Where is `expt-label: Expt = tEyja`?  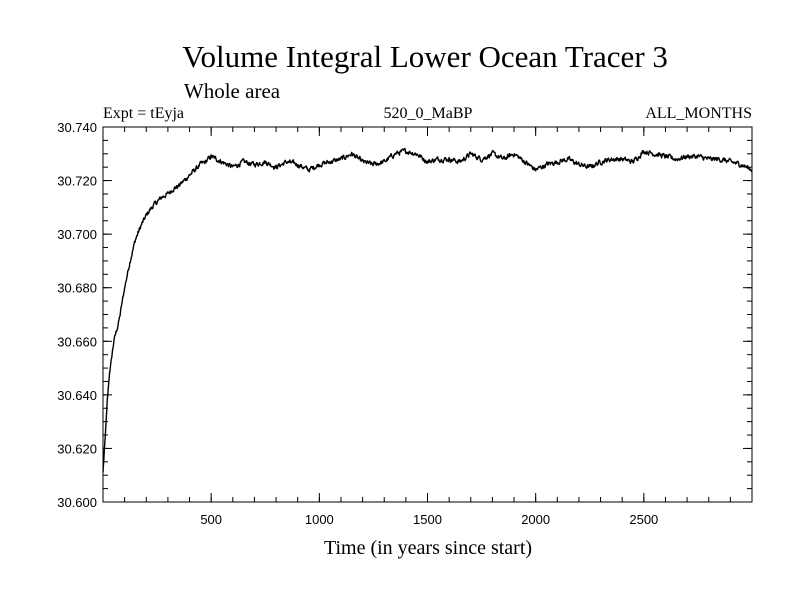
expt-label: Expt = tEyja is located at coordinates (143, 113).